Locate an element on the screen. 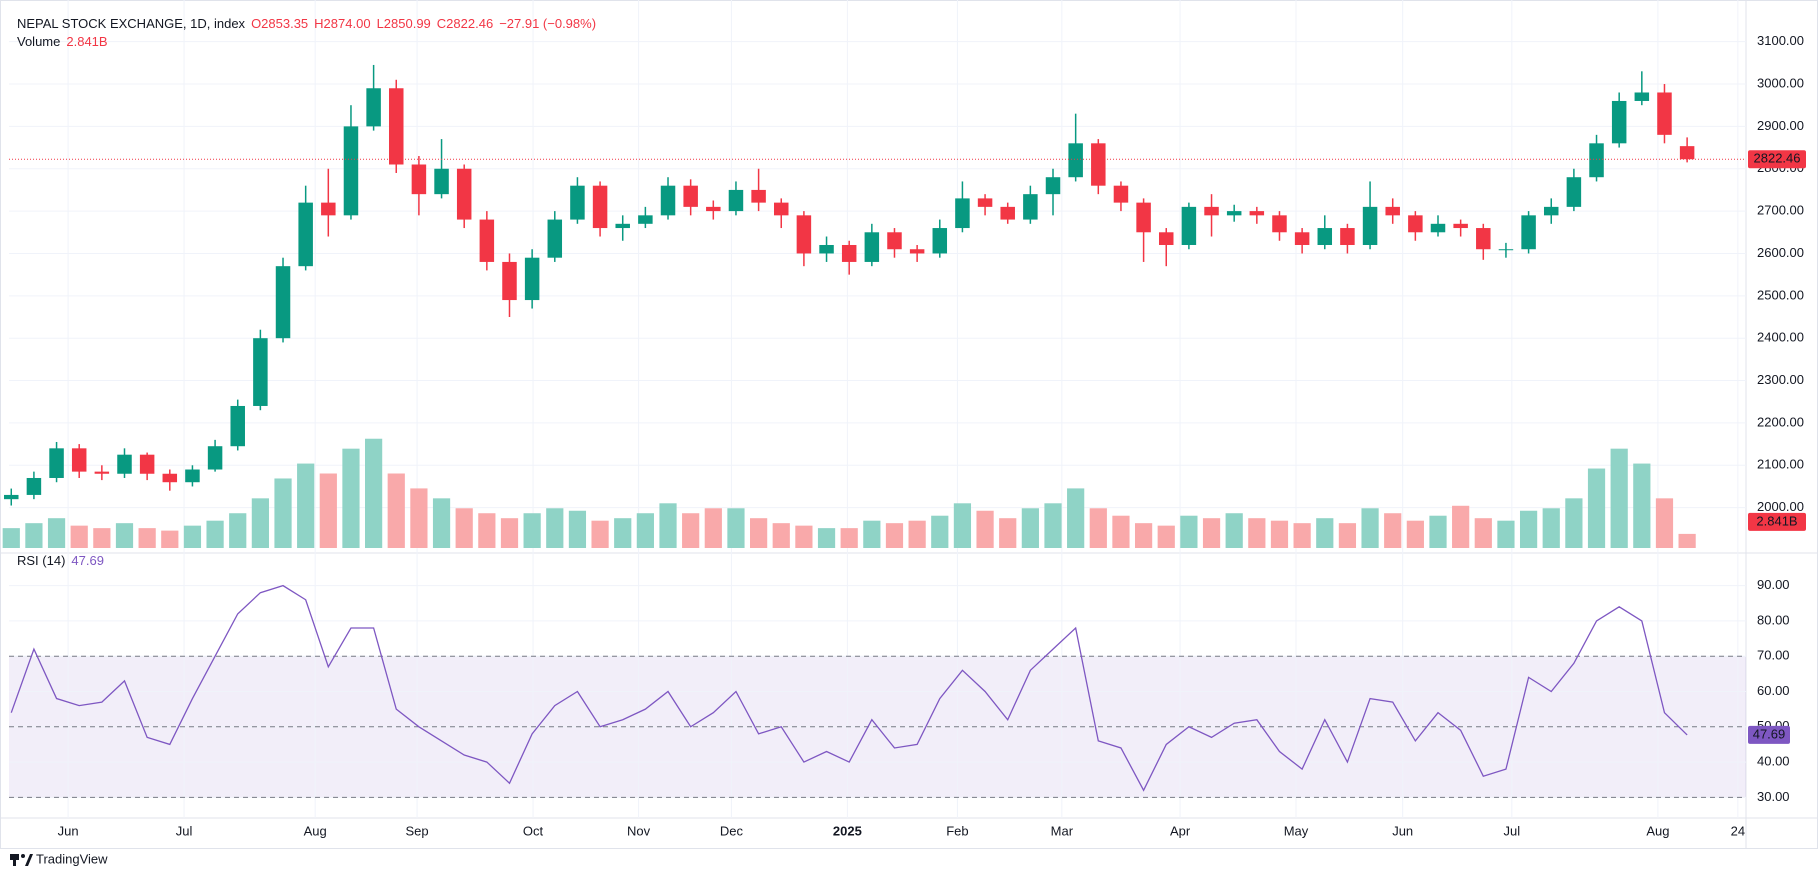 This screenshot has width=1818, height=876. volume-name: Volume is located at coordinates (39, 41).